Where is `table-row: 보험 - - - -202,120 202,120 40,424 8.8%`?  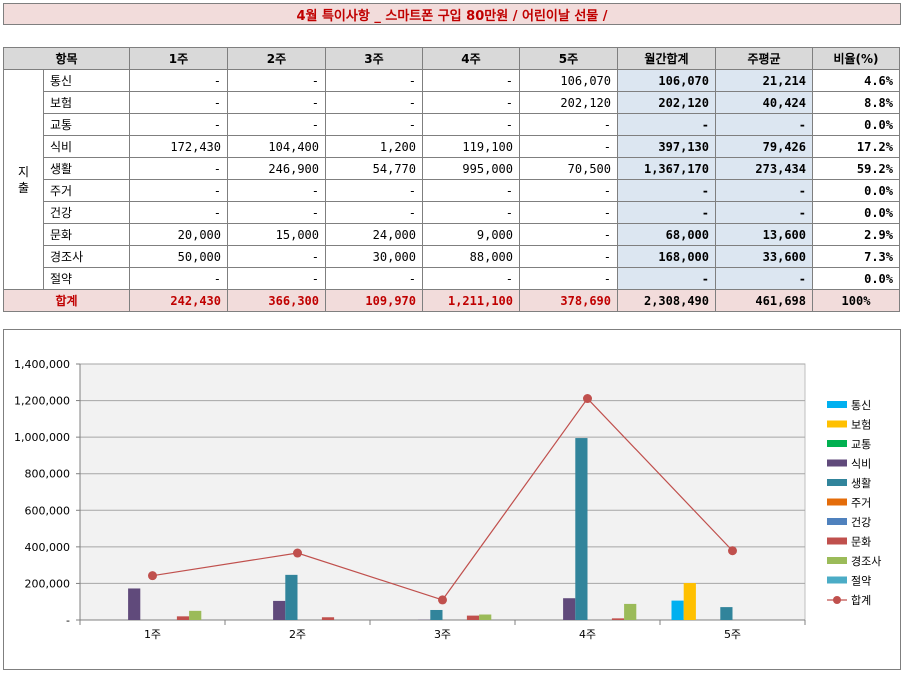 table-row: 보험 - - - -202,120 202,120 40,424 8.8% is located at coordinates (452, 102).